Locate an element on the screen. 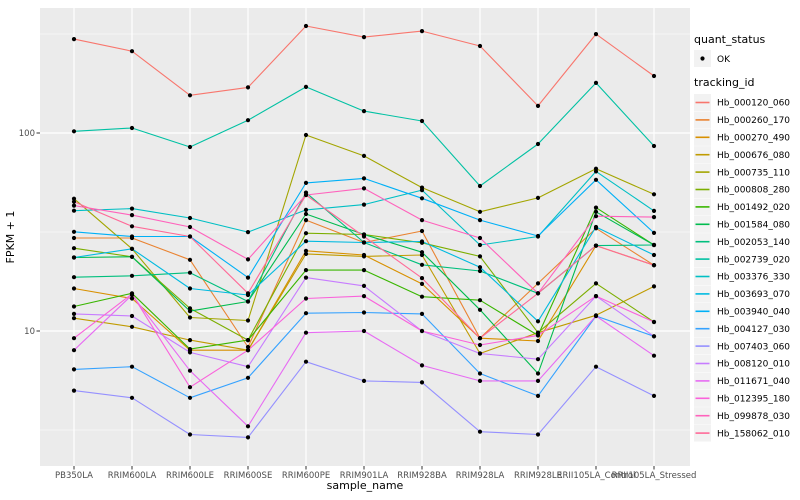 This screenshot has width=800, height=500. x-axis-title: sample_name is located at coordinates (365, 485).